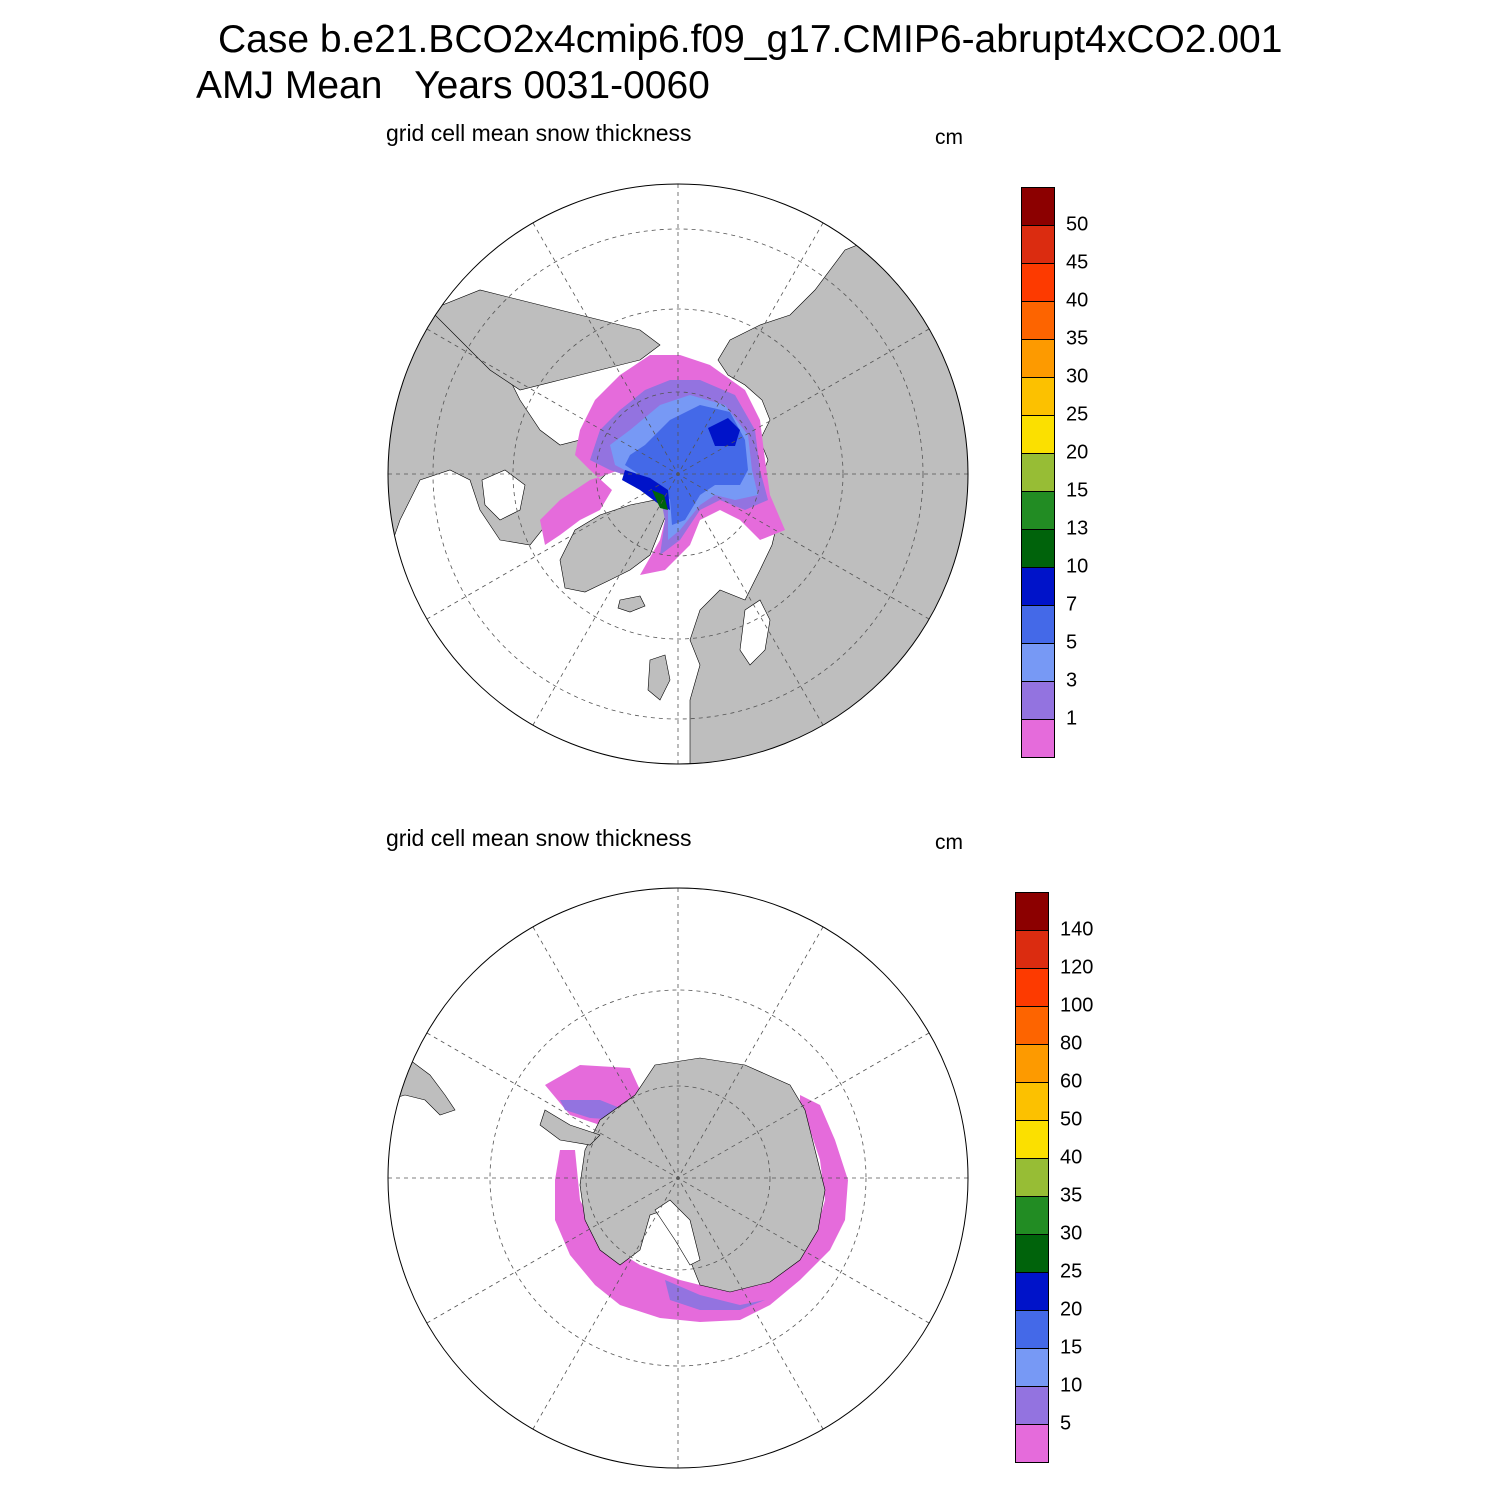 This screenshot has height=1500, width=1500. Describe the element at coordinates (702, 1175) in the screenshot. I see `antarctica-landmass` at that location.